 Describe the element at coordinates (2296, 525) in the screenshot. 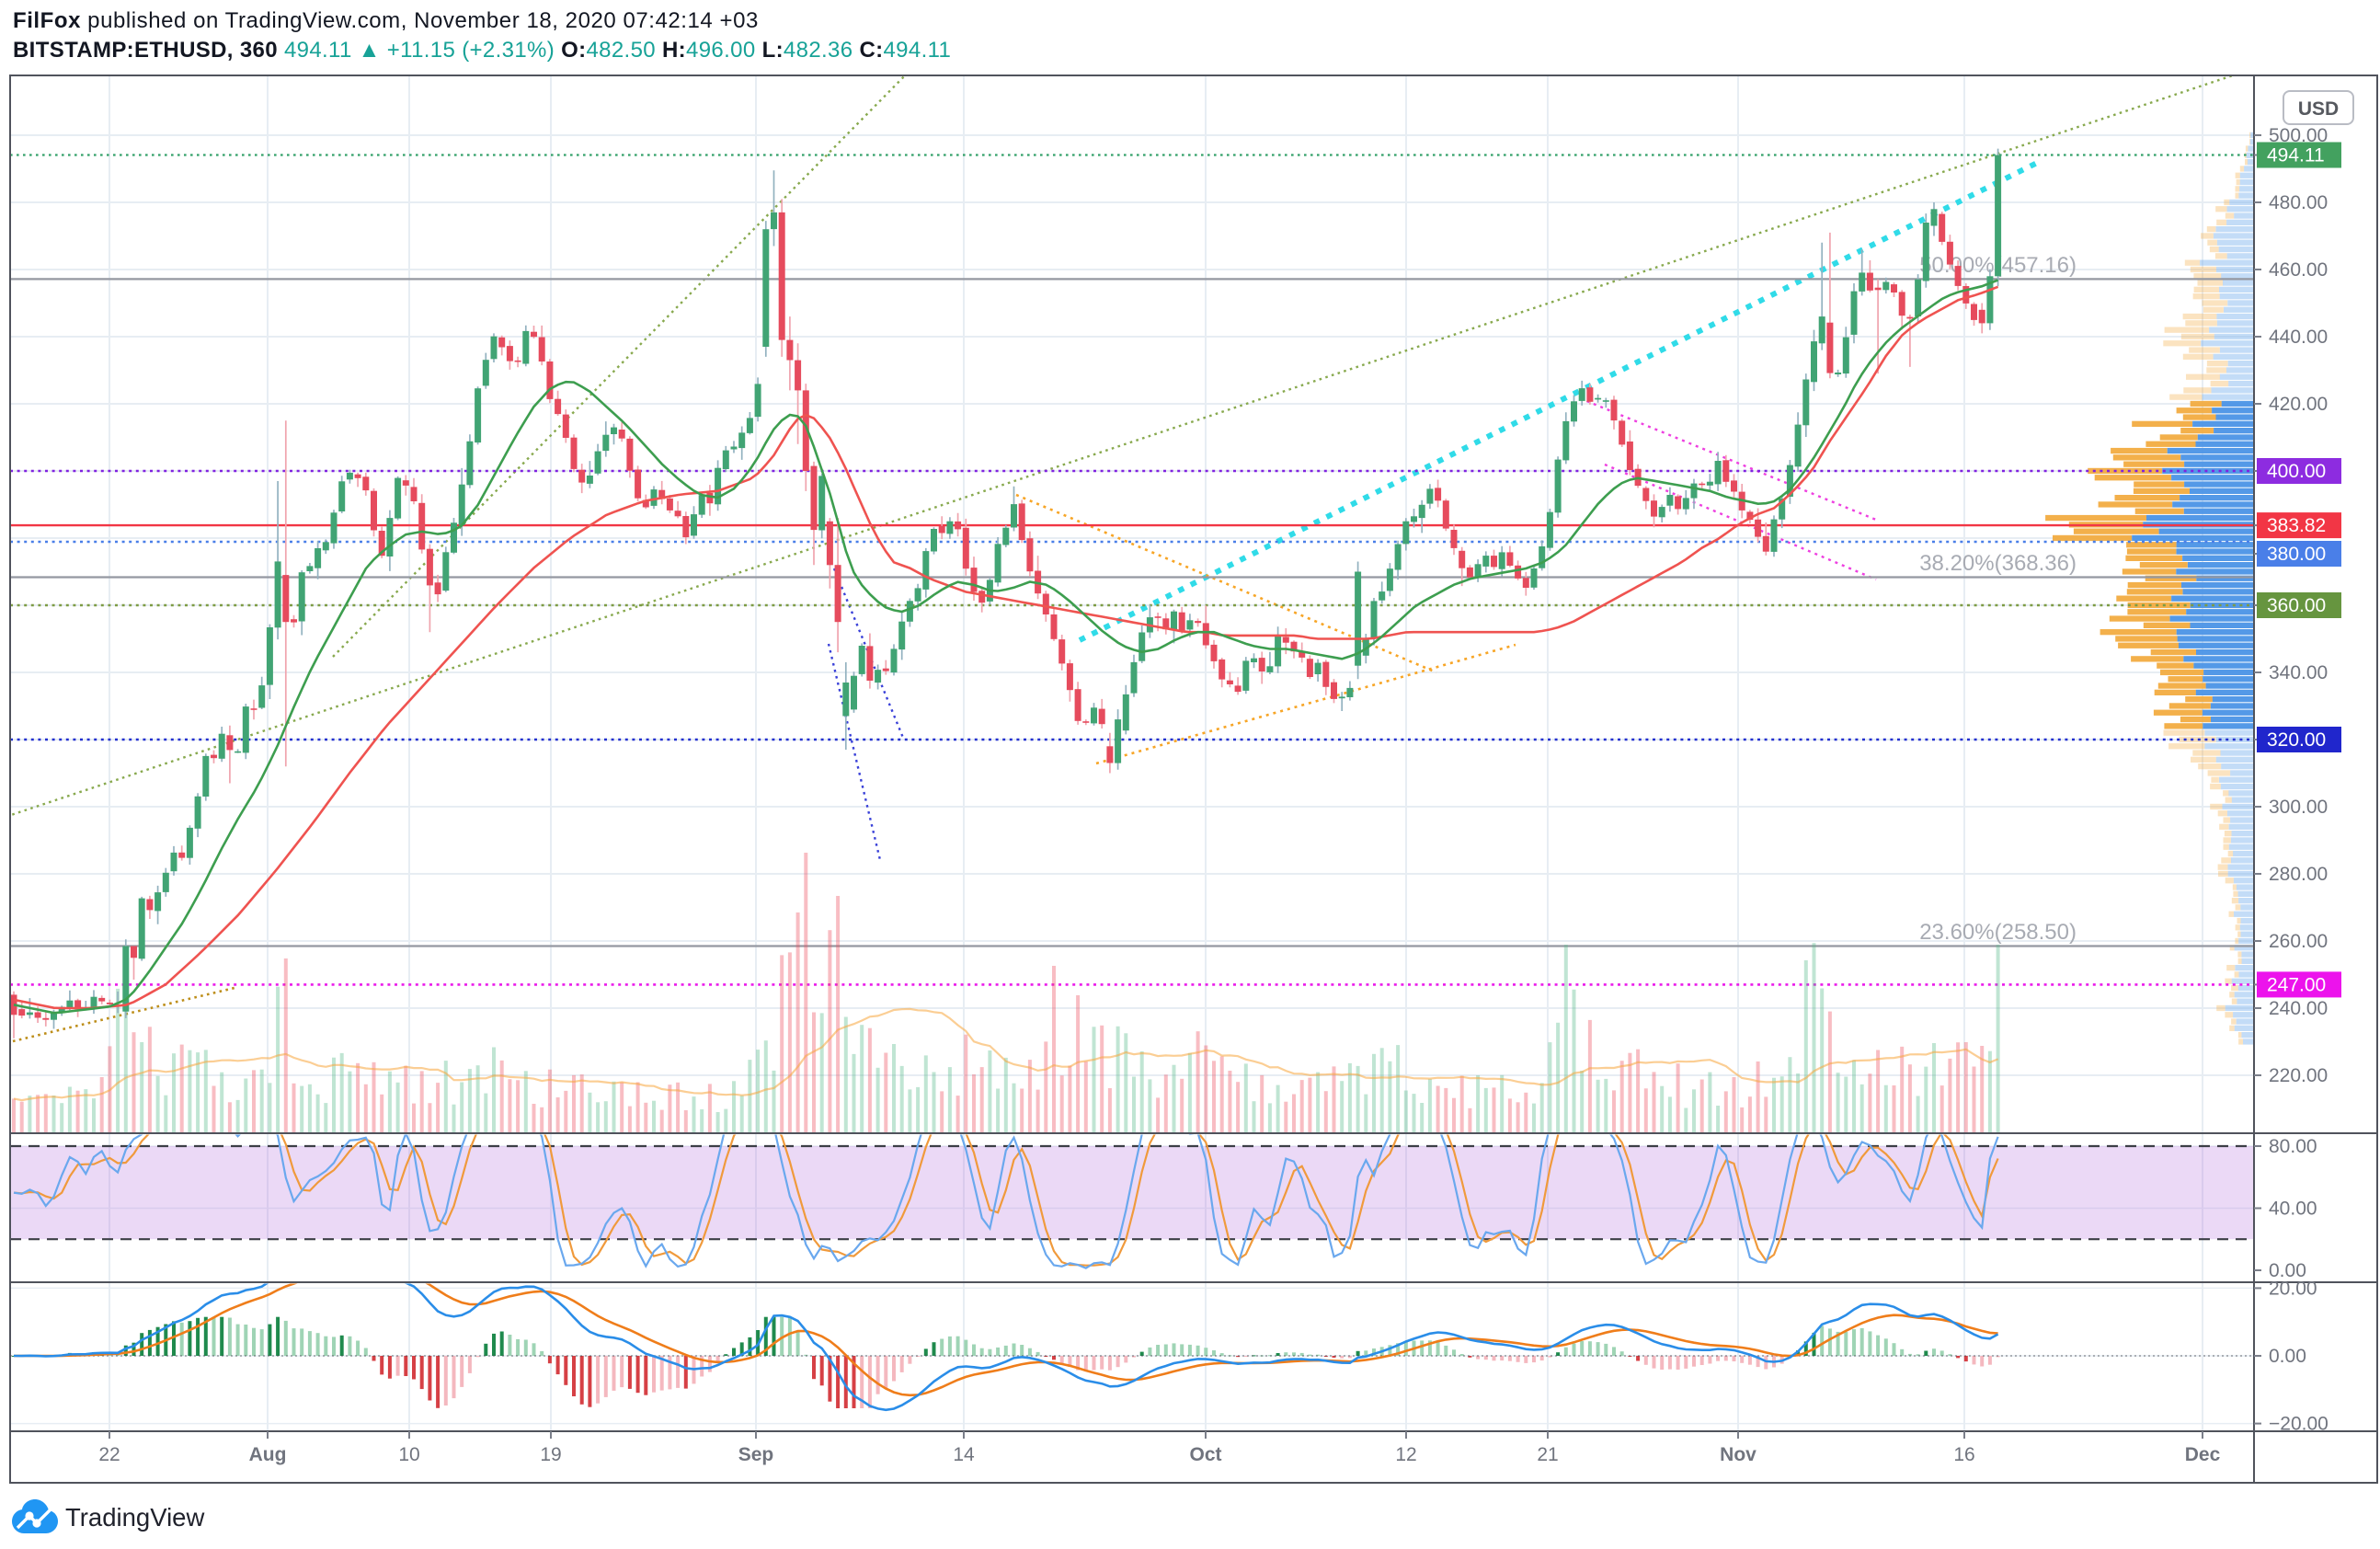

I see `svg-text: 383.82` at that location.